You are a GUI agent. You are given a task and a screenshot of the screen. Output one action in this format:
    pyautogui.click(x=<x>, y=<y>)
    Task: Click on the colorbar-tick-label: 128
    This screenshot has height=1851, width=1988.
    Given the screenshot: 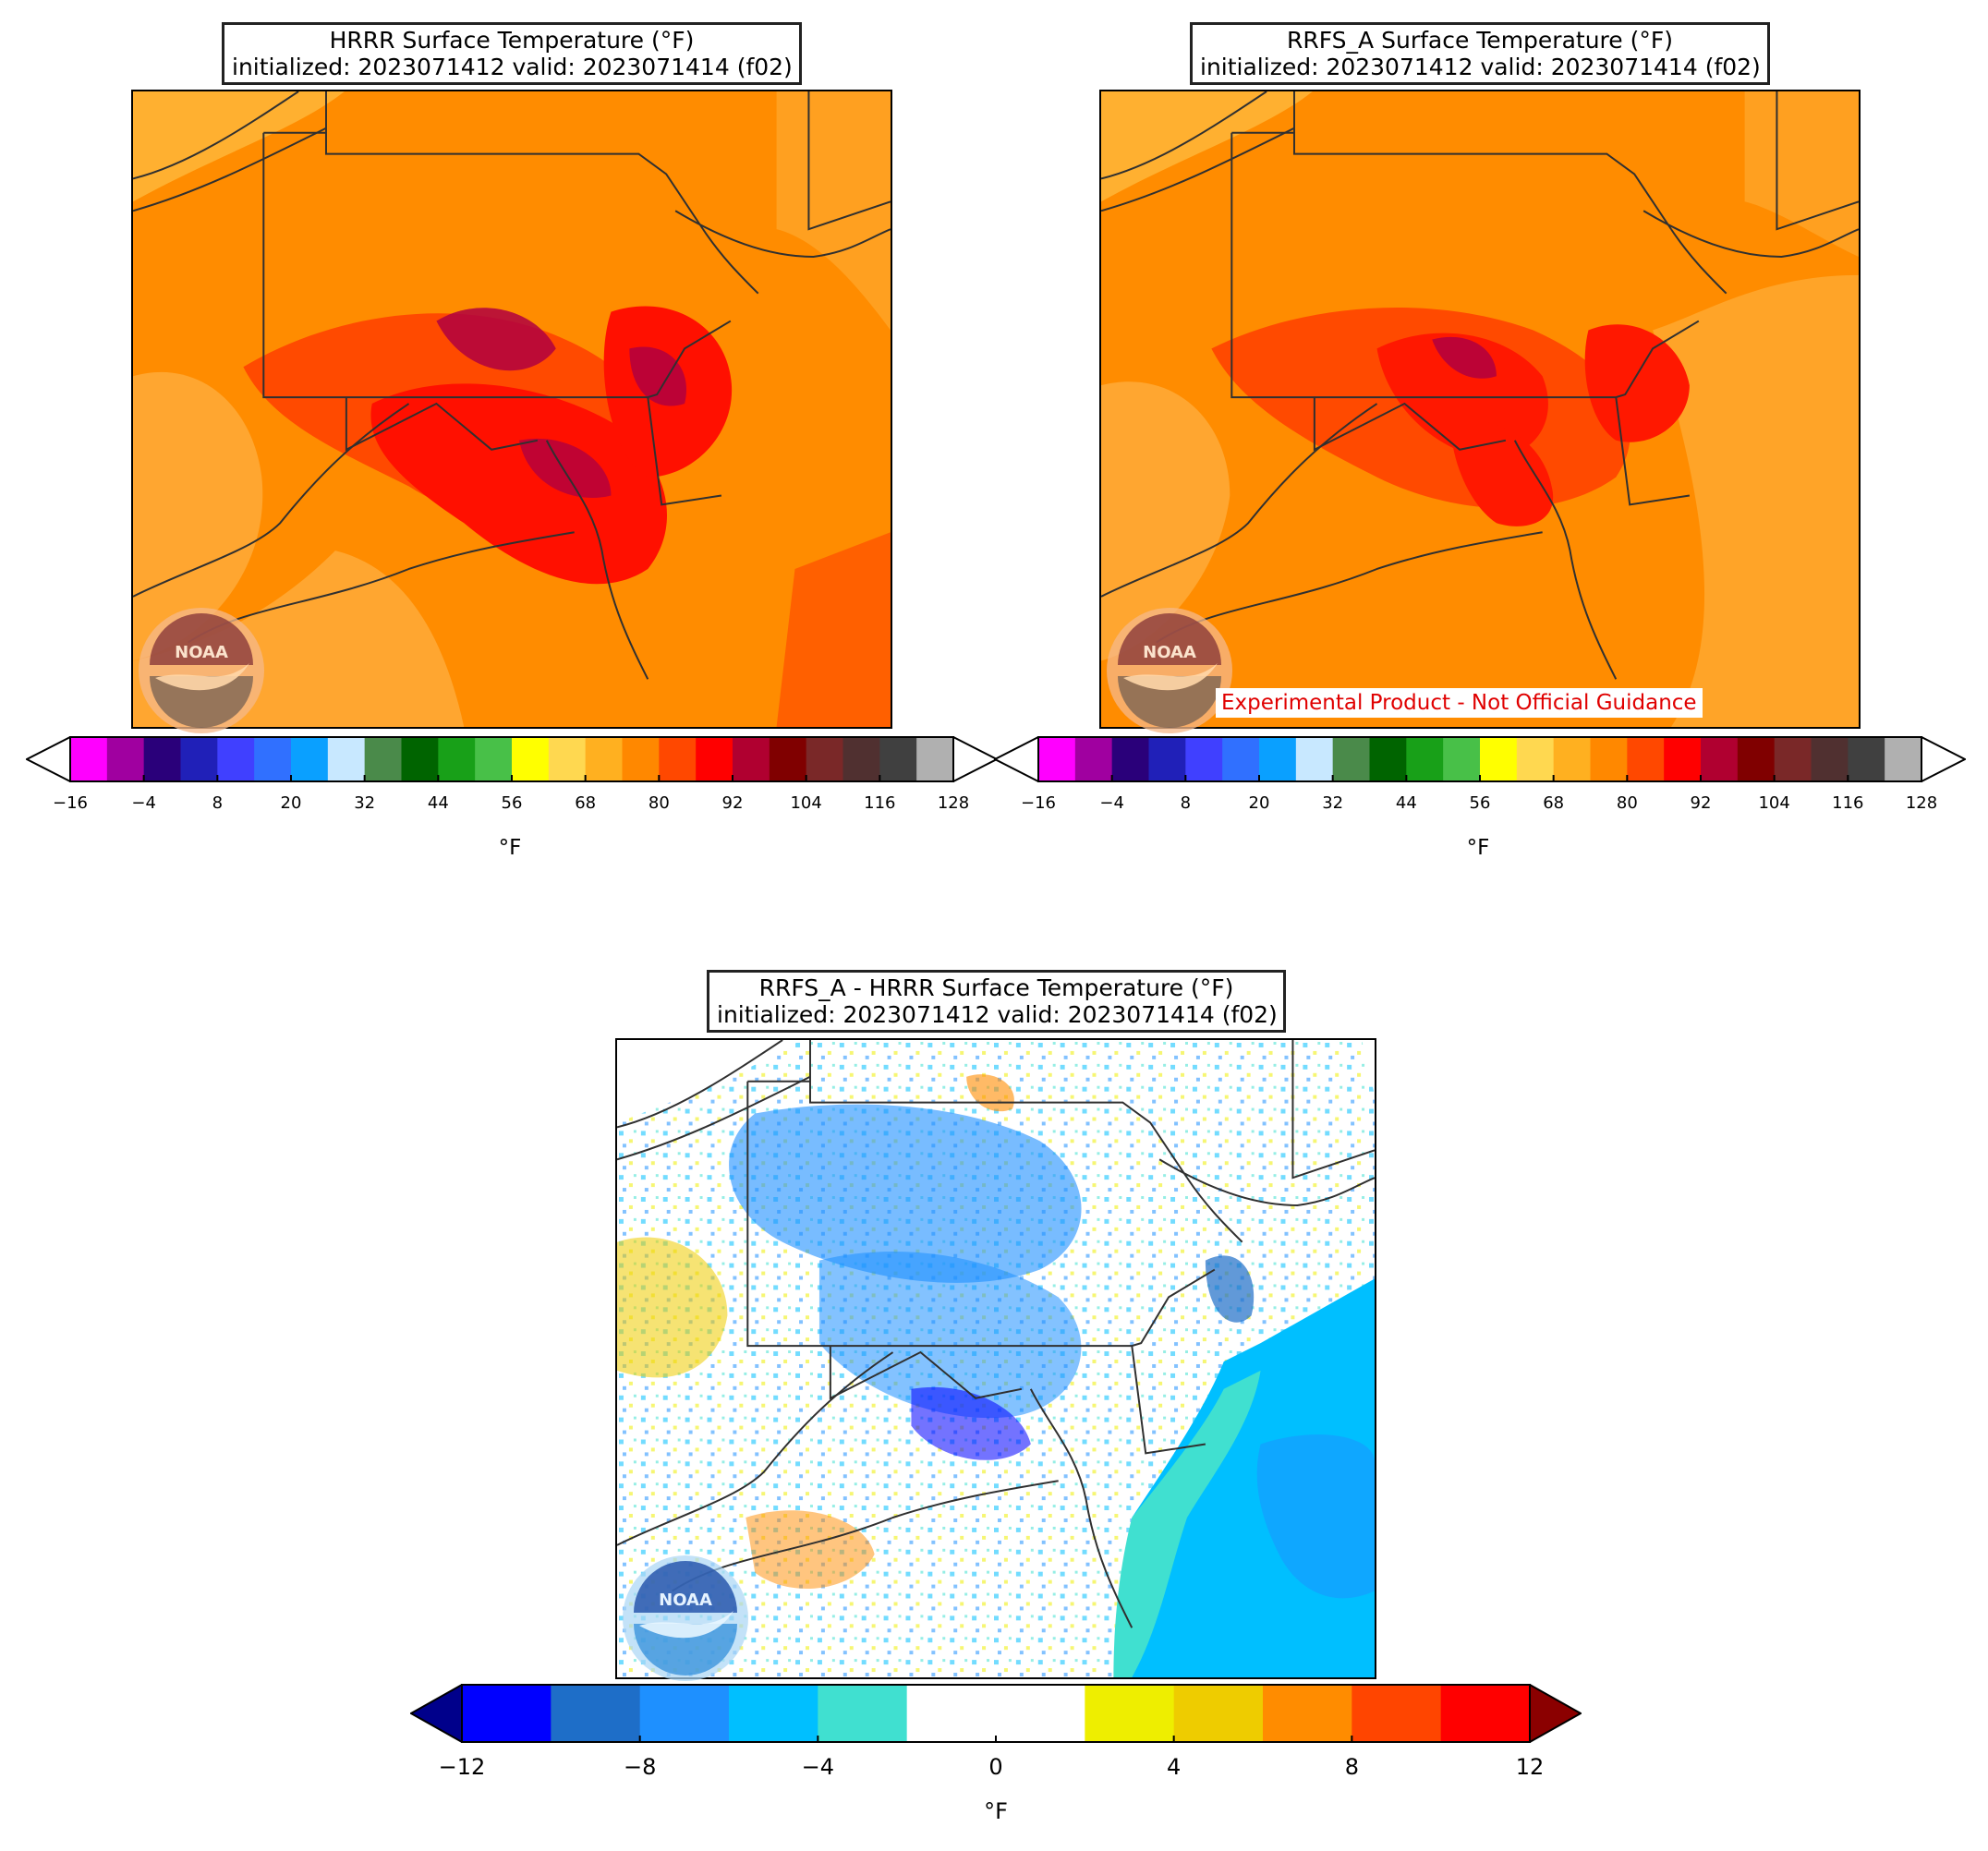 What is the action you would take?
    pyautogui.click(x=953, y=803)
    